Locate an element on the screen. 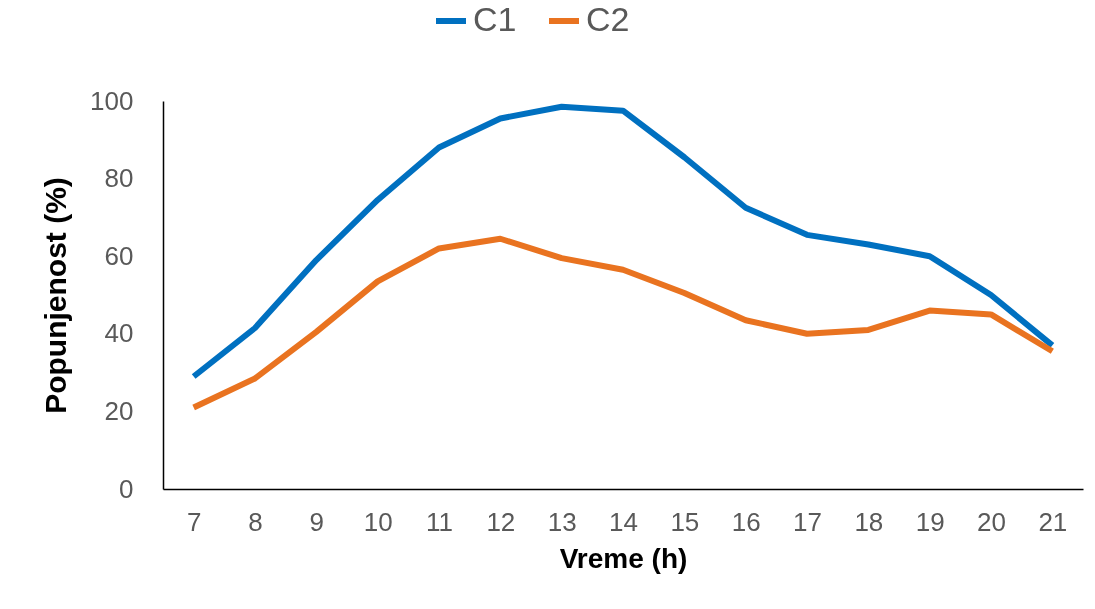  y-tick-label: 100 is located at coordinates (112, 100).